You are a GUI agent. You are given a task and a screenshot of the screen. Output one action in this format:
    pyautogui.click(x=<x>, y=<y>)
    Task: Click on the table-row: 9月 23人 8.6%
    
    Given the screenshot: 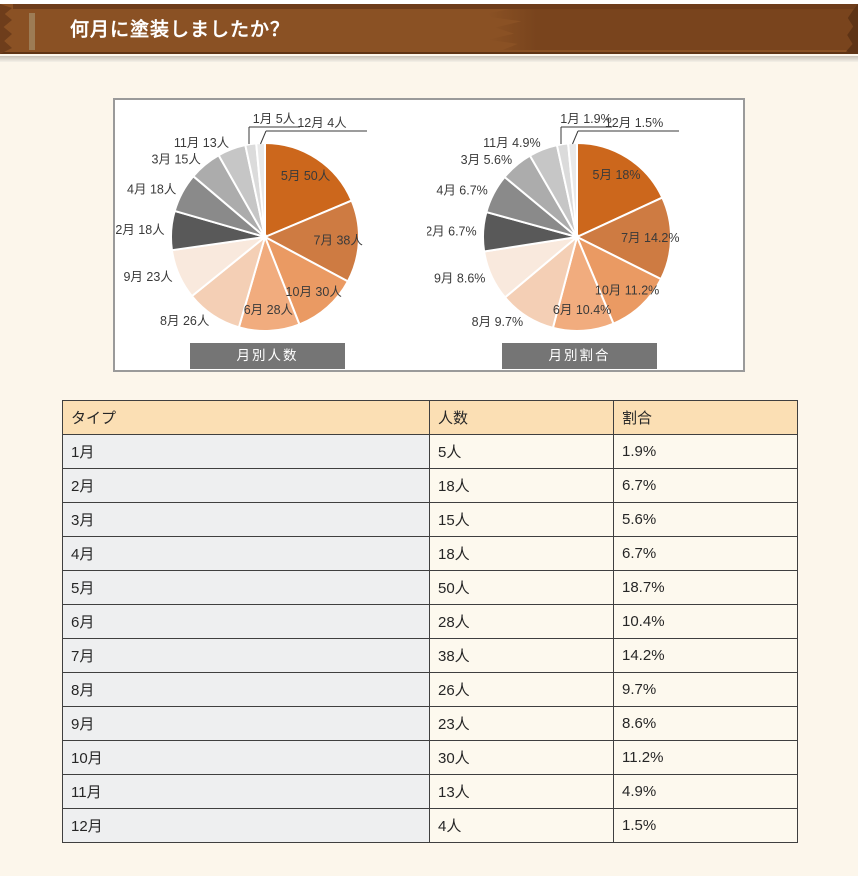 What is the action you would take?
    pyautogui.click(x=430, y=723)
    